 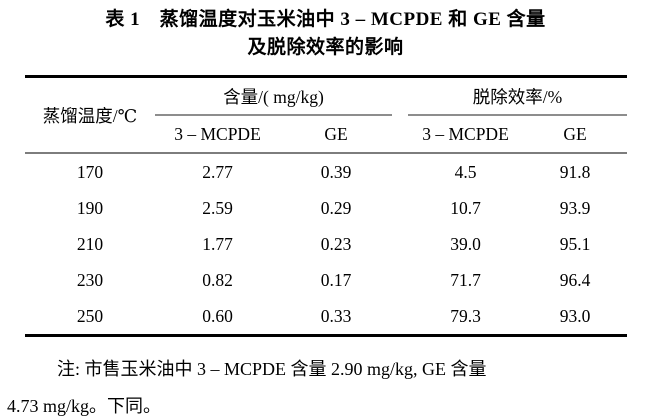 I want to click on content-3mcpde-value: 0.82, so click(x=217, y=279).